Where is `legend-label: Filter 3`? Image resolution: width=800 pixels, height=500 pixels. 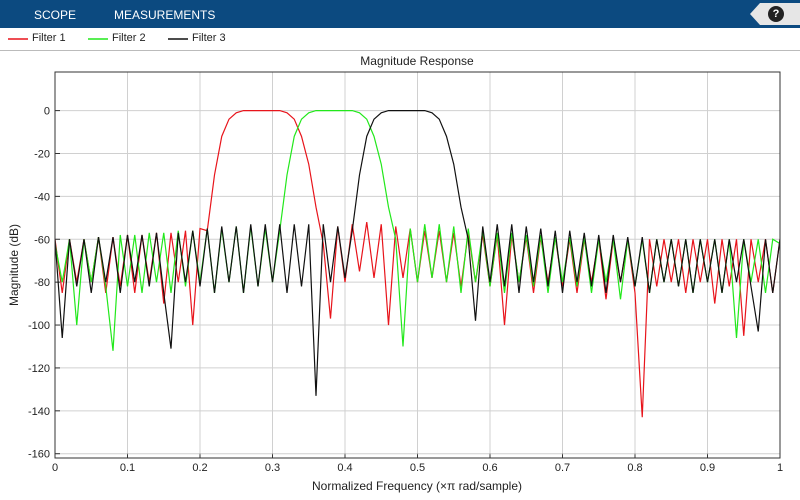 legend-label: Filter 3 is located at coordinates (209, 38).